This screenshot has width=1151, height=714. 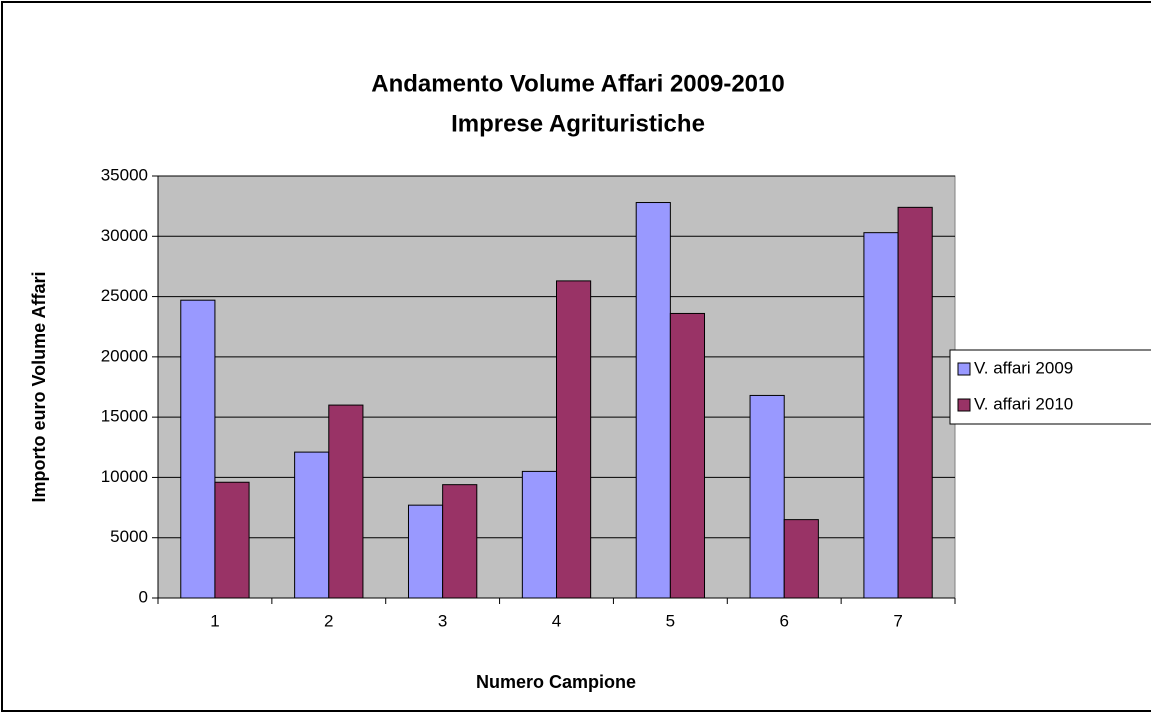 I want to click on y-axis-title: Importo euro Volume Affari, so click(x=39, y=386).